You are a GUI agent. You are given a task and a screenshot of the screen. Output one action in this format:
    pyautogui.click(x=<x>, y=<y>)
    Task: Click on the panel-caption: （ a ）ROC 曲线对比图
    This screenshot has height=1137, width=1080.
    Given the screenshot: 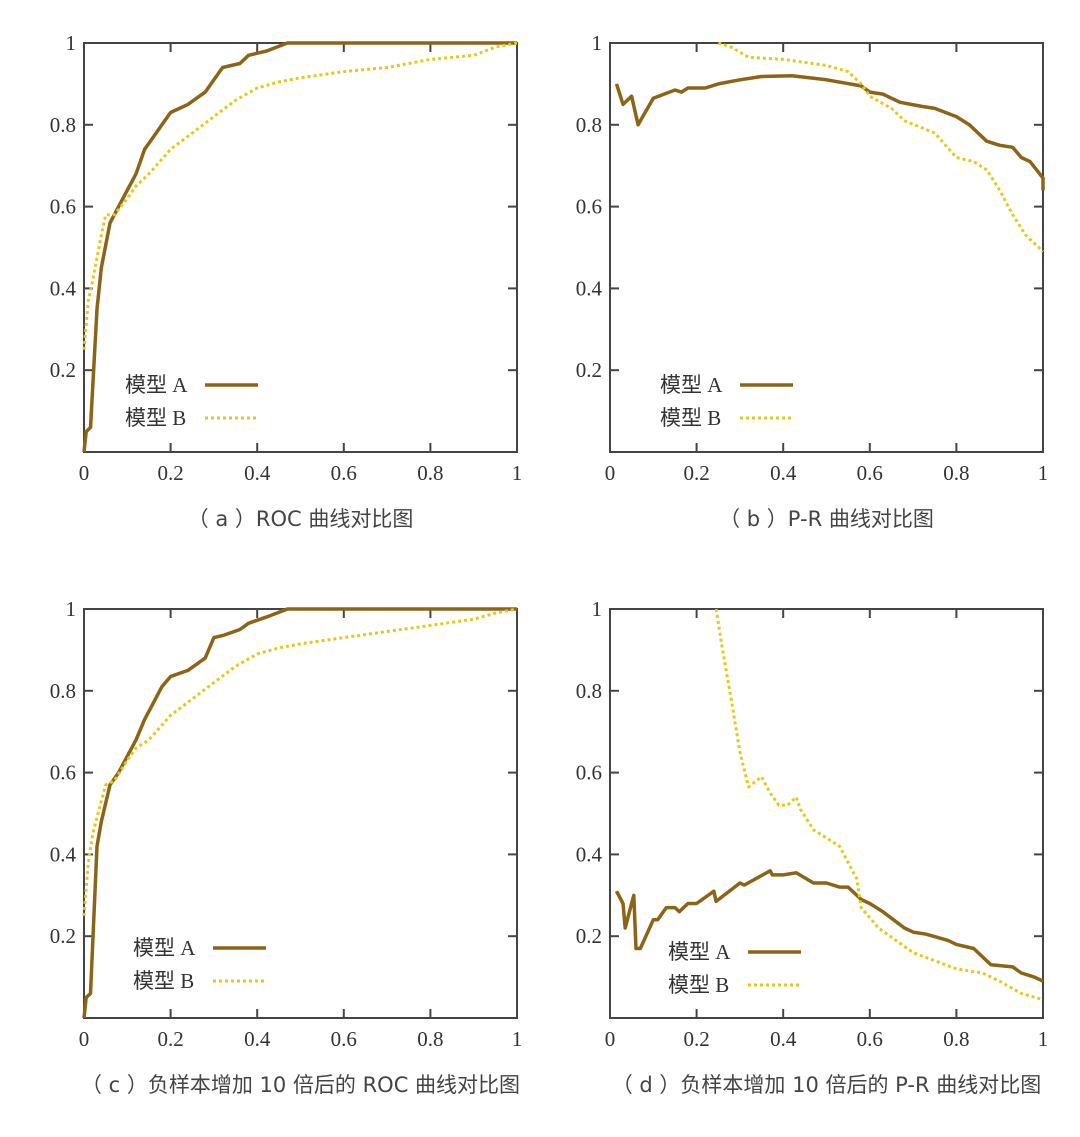 What is the action you would take?
    pyautogui.click(x=301, y=519)
    